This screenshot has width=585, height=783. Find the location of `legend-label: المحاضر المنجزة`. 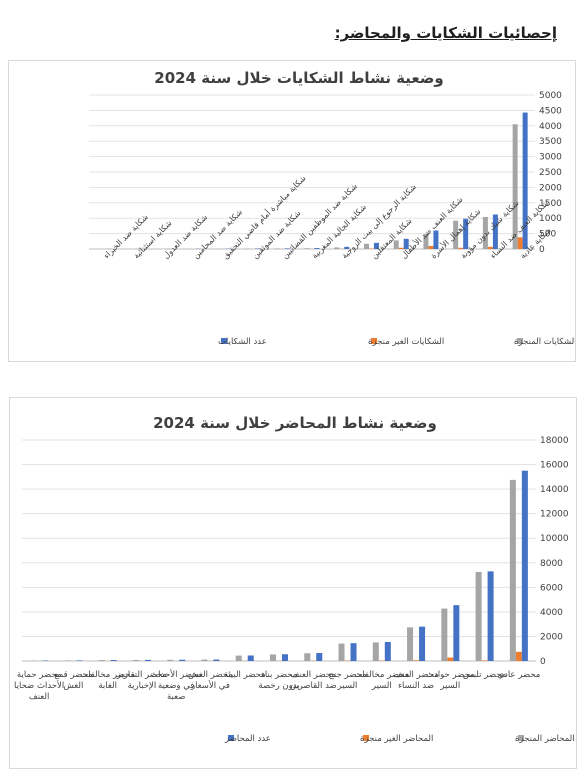

legend-label: المحاضر المنجزة is located at coordinates (545, 739).